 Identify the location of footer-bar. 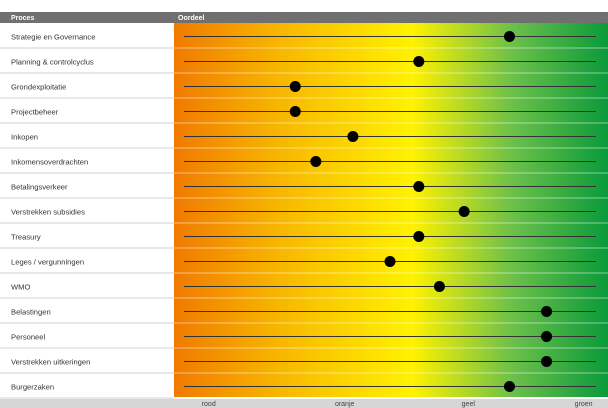
(304, 403).